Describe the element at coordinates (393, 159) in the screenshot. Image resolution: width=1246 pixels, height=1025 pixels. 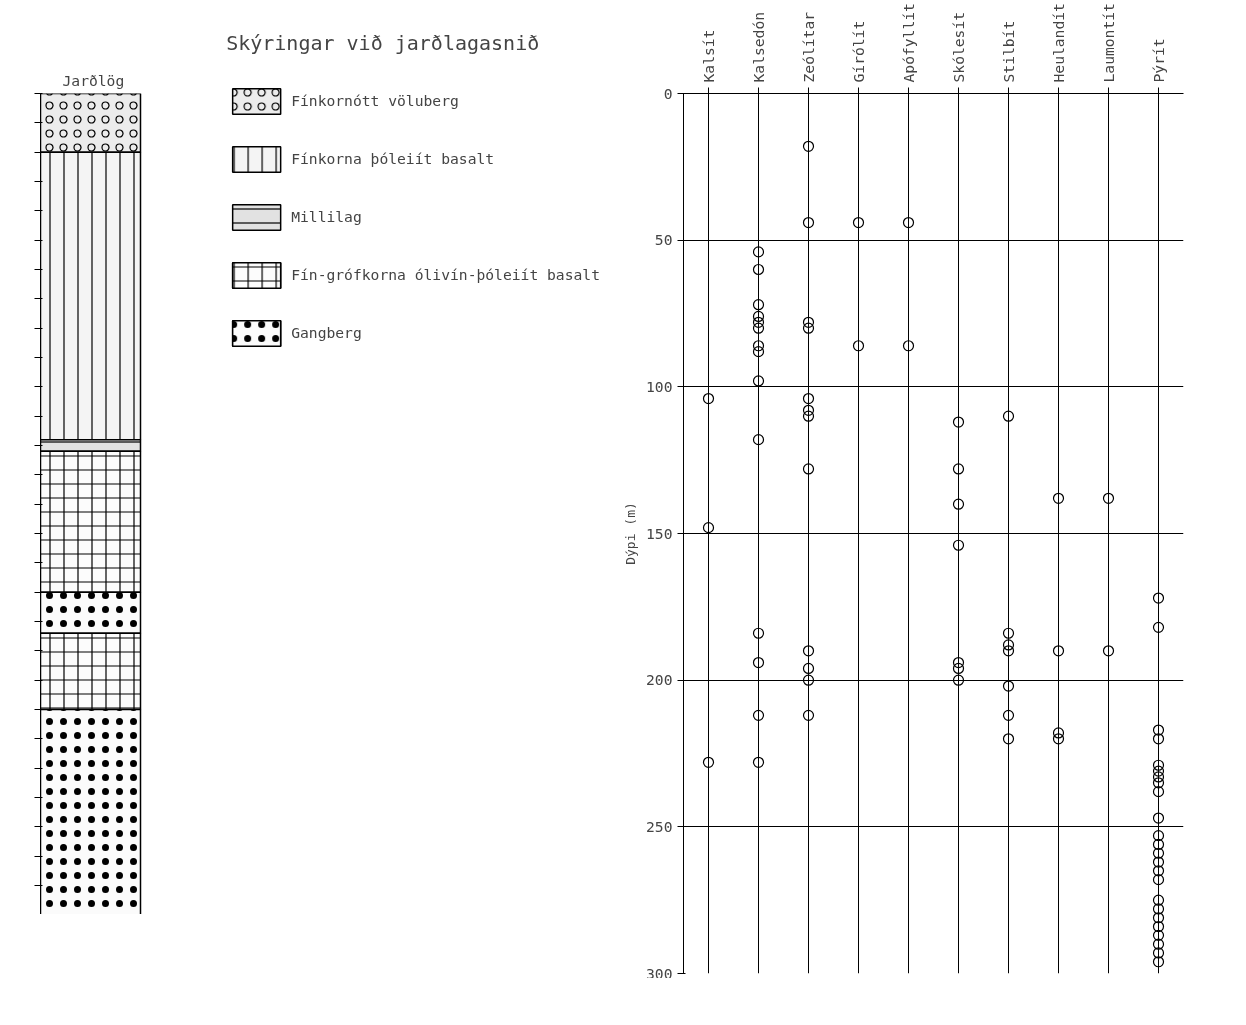
I see `legend-label: Fínkorna þóleiít basalt` at that location.